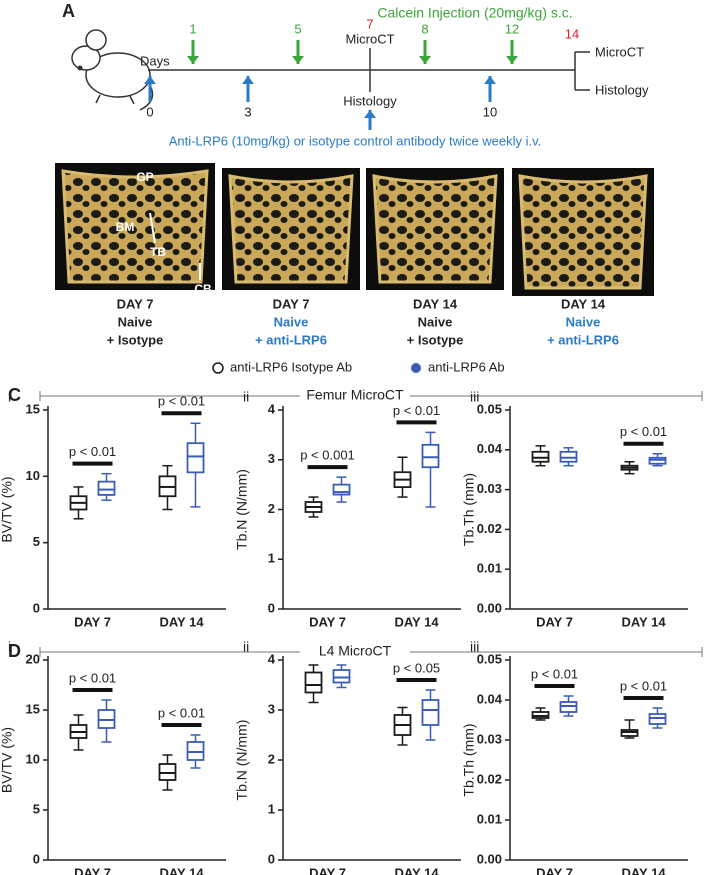 Image resolution: width=709 pixels, height=875 pixels. Describe the element at coordinates (271, 708) in the screenshot. I see `y-tick-label: 3` at that location.